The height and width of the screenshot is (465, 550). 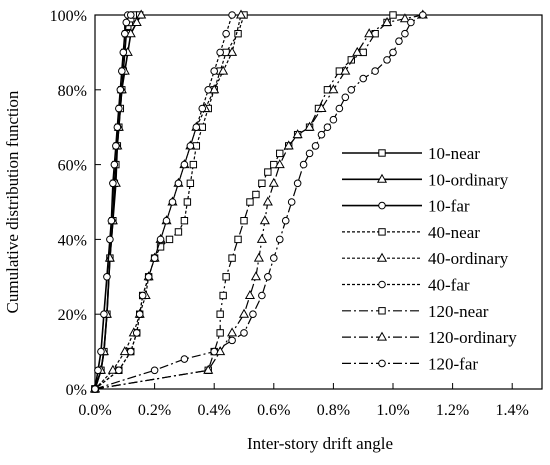 I want to click on y-tick-label: 0%, so click(x=76, y=390).